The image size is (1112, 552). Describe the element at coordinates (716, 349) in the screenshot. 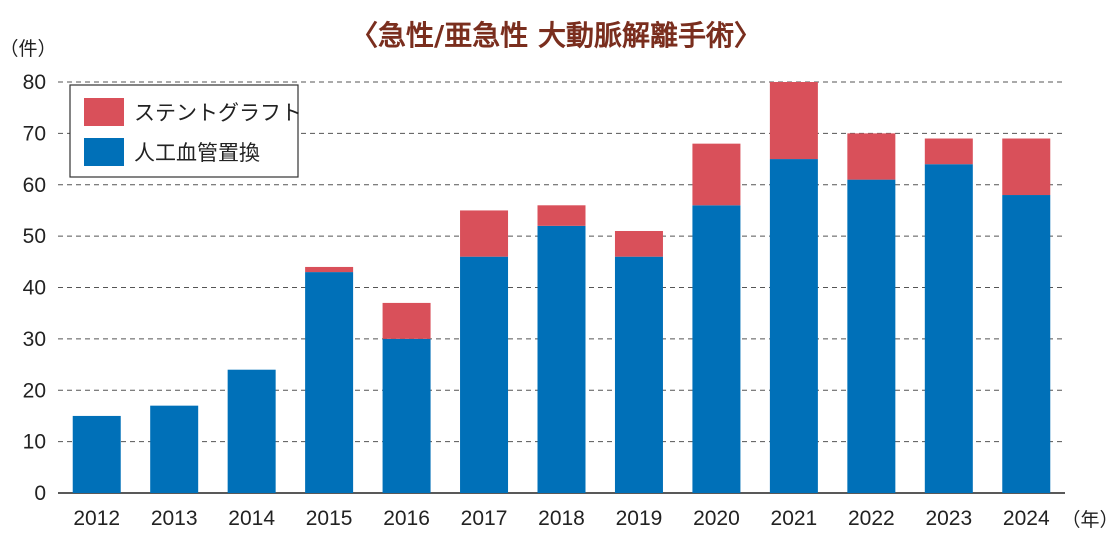

I see `bar-2020-graft-replacement` at that location.